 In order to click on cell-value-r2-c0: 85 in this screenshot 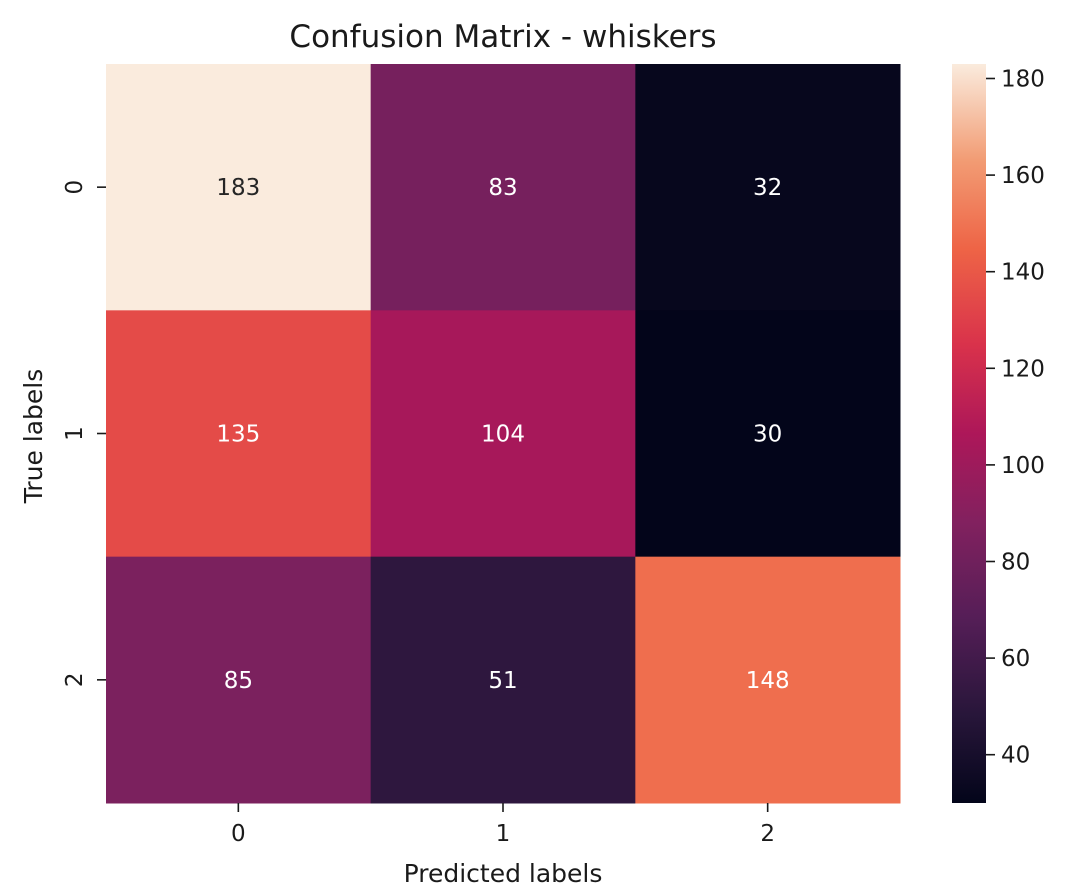, I will do `click(238, 681)`.